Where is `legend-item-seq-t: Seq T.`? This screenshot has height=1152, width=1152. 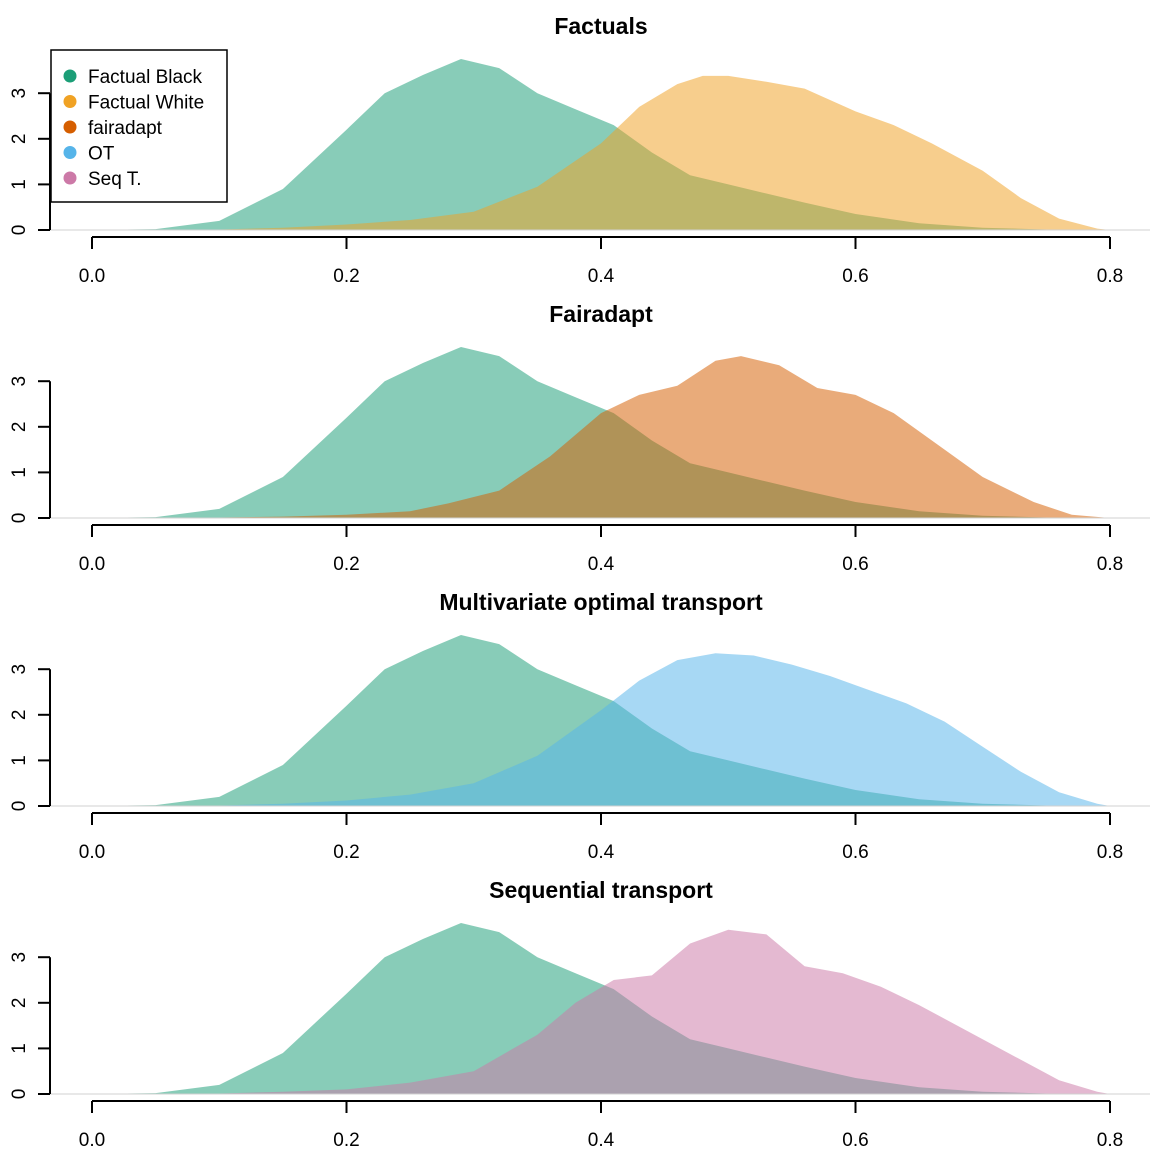
legend-item-seq-t: Seq T. is located at coordinates (102, 179).